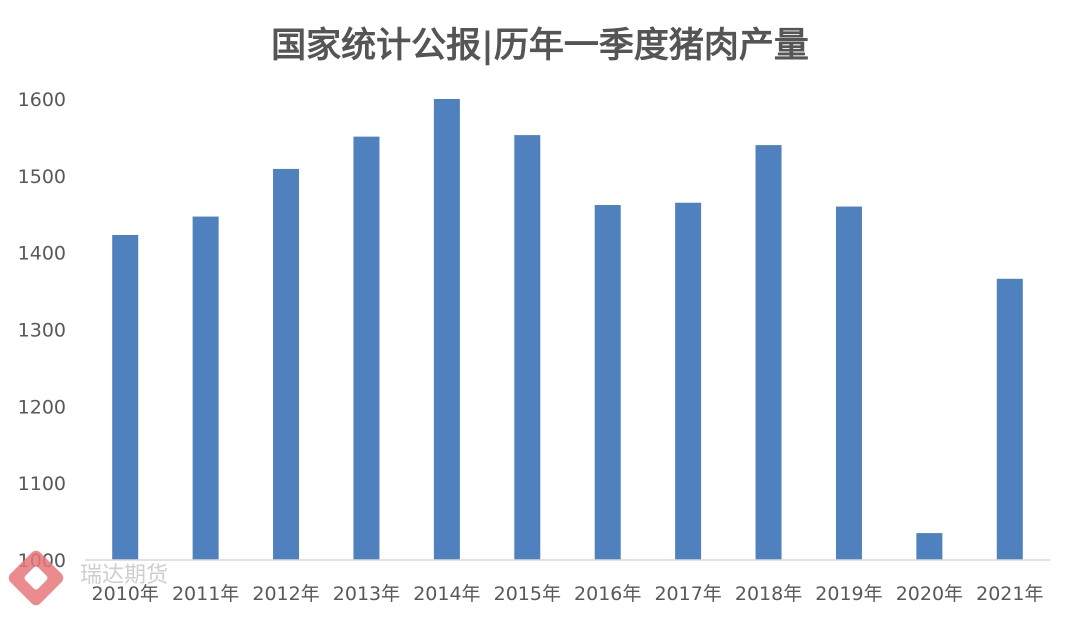  I want to click on y-tick-label: 1200, so click(42, 407).